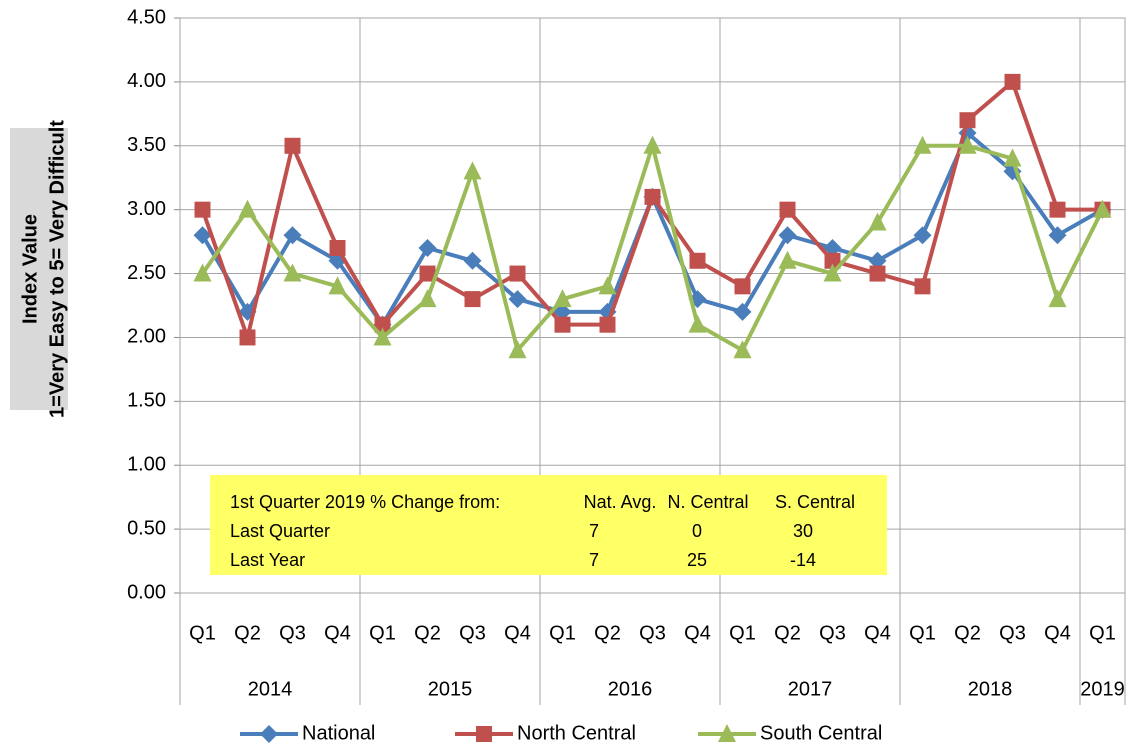  What do you see at coordinates (338, 733) in the screenshot?
I see `legend-label: National` at bounding box center [338, 733].